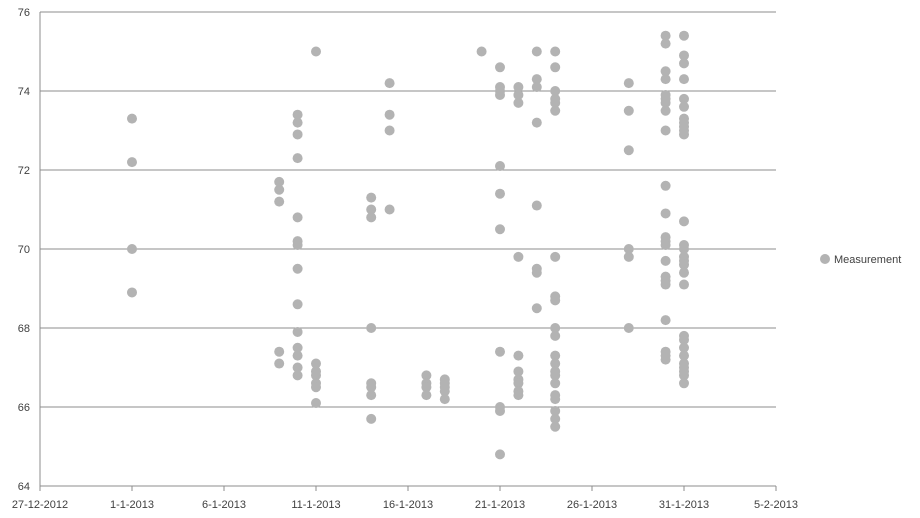 The image size is (920, 518). What do you see at coordinates (24, 250) in the screenshot?
I see `y-tick-label: 70` at bounding box center [24, 250].